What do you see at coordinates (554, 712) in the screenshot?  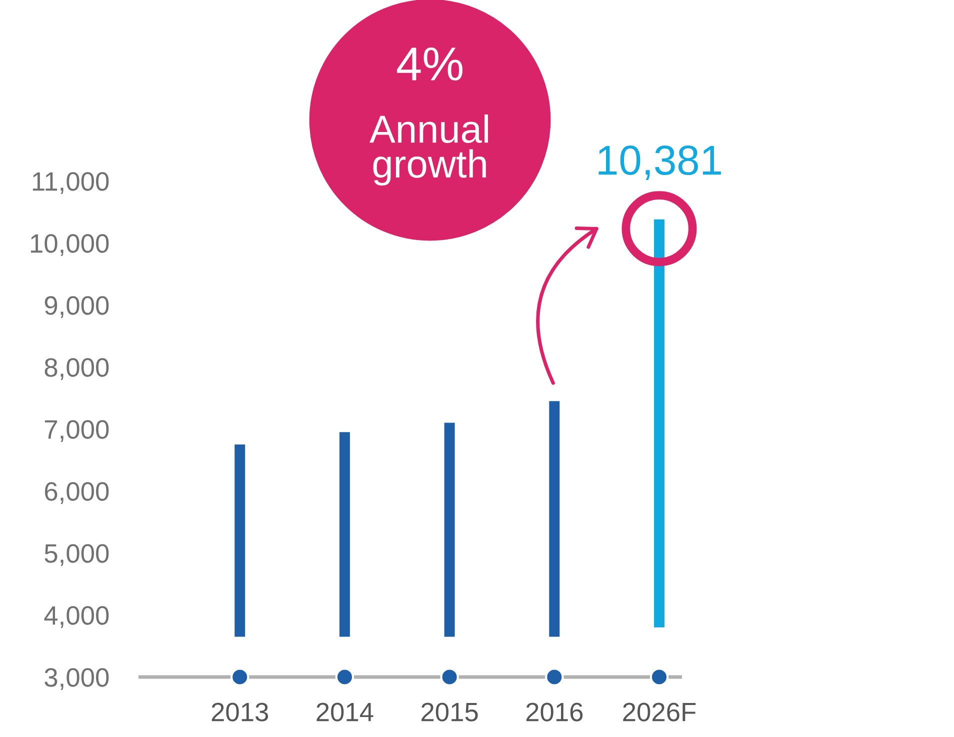 I see `x-tick-label: 2016` at bounding box center [554, 712].